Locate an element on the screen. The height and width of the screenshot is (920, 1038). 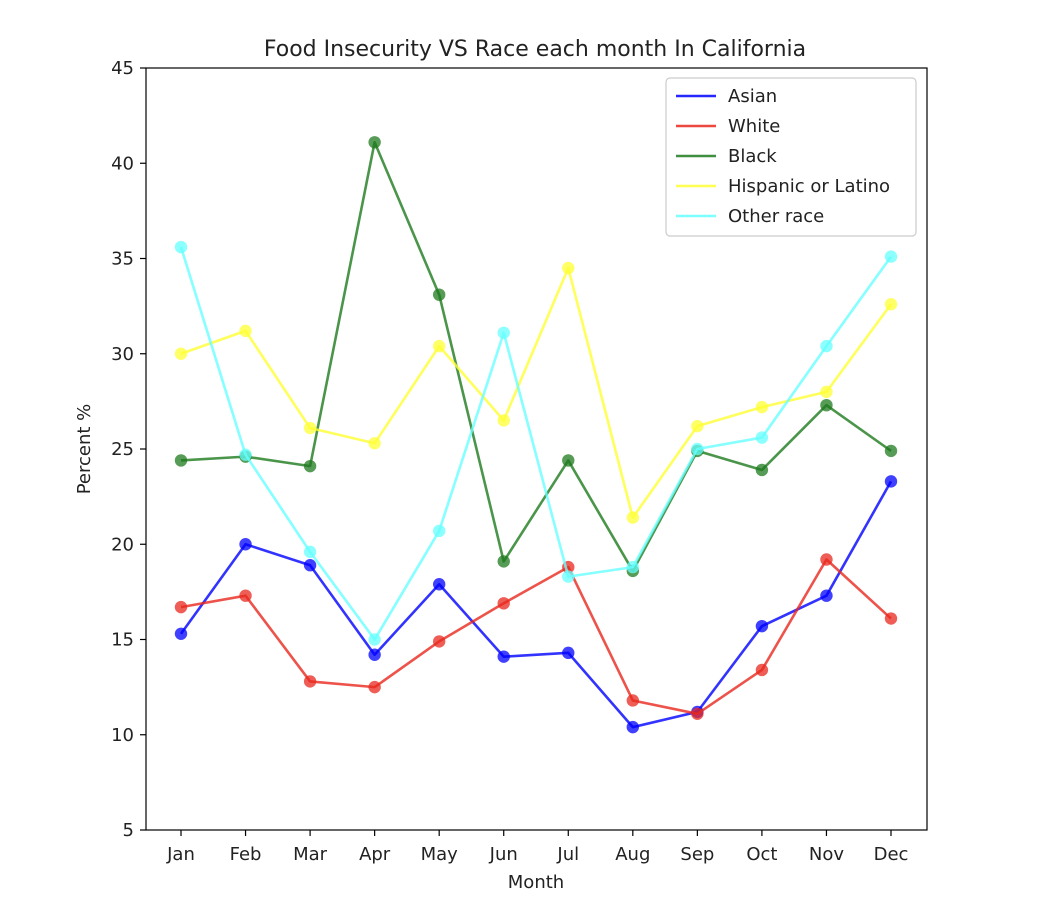
y-tick-label: 25 is located at coordinates (122, 449).